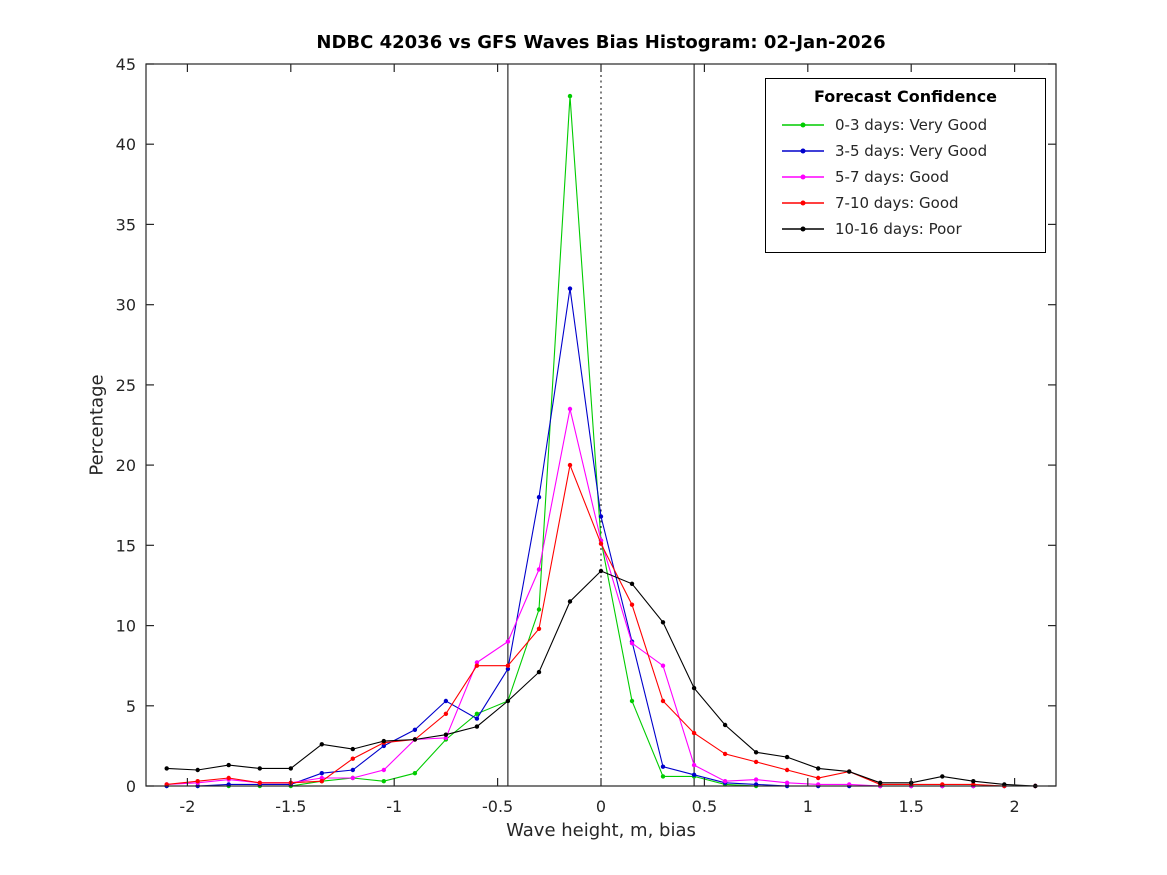 This screenshot has height=875, width=1167. I want to click on y-axis-label: Percentage, so click(97, 425).